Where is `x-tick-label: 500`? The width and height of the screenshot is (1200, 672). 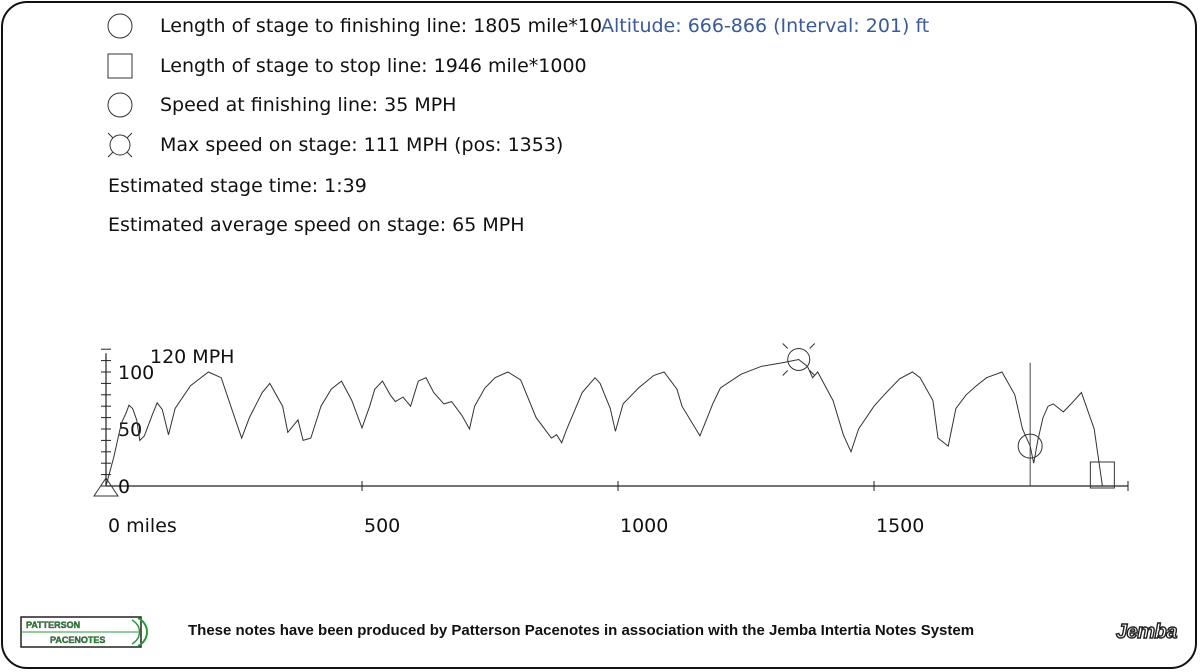
x-tick-label: 500 is located at coordinates (382, 526).